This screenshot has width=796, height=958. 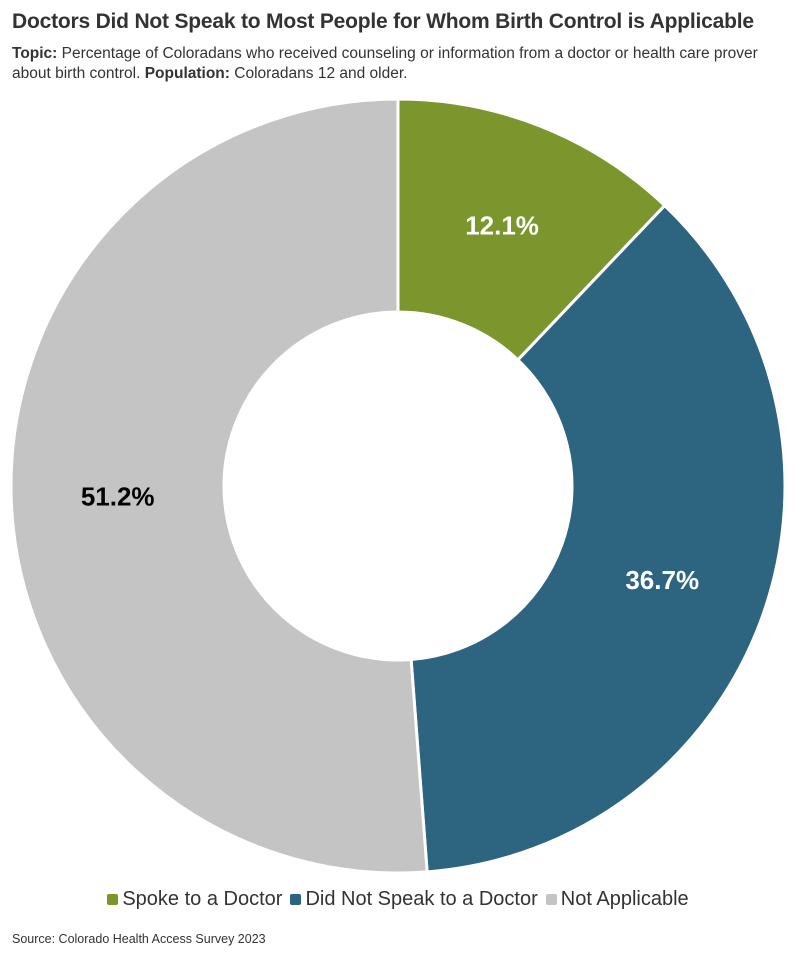 What do you see at coordinates (551, 899) in the screenshot?
I see `legend-swatch-not-applicable` at bounding box center [551, 899].